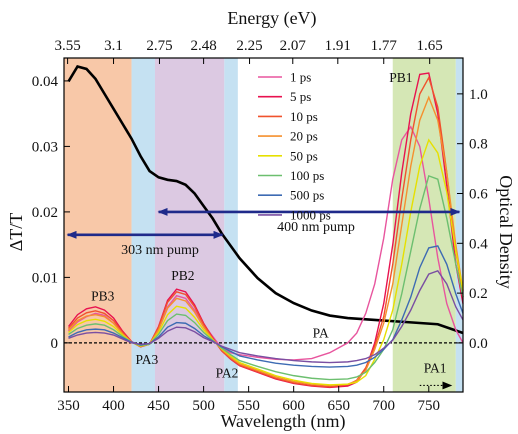  I want to click on y2-tick-label-4: 0.8, so click(478, 145).